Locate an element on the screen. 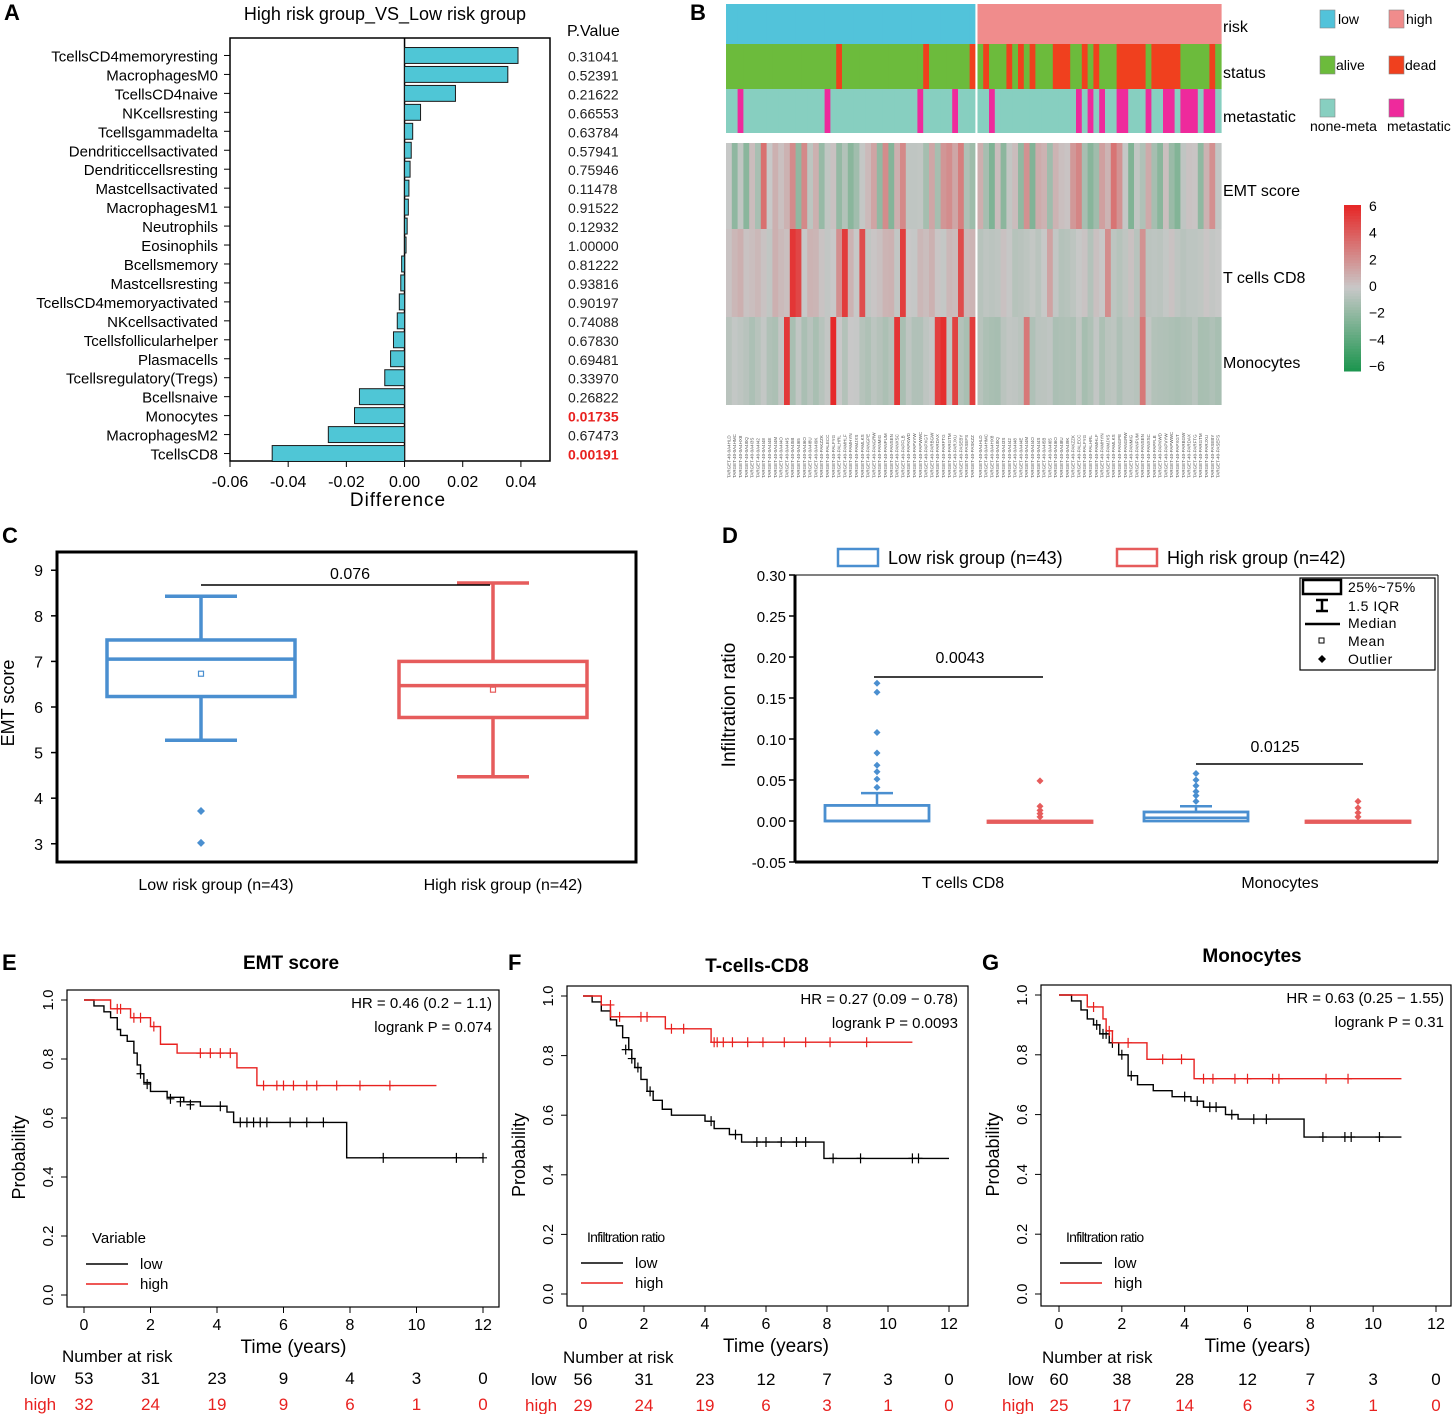 Image resolution: width=1456 pixels, height=1414 pixels. panel-label-a: A is located at coordinates (12, 12).